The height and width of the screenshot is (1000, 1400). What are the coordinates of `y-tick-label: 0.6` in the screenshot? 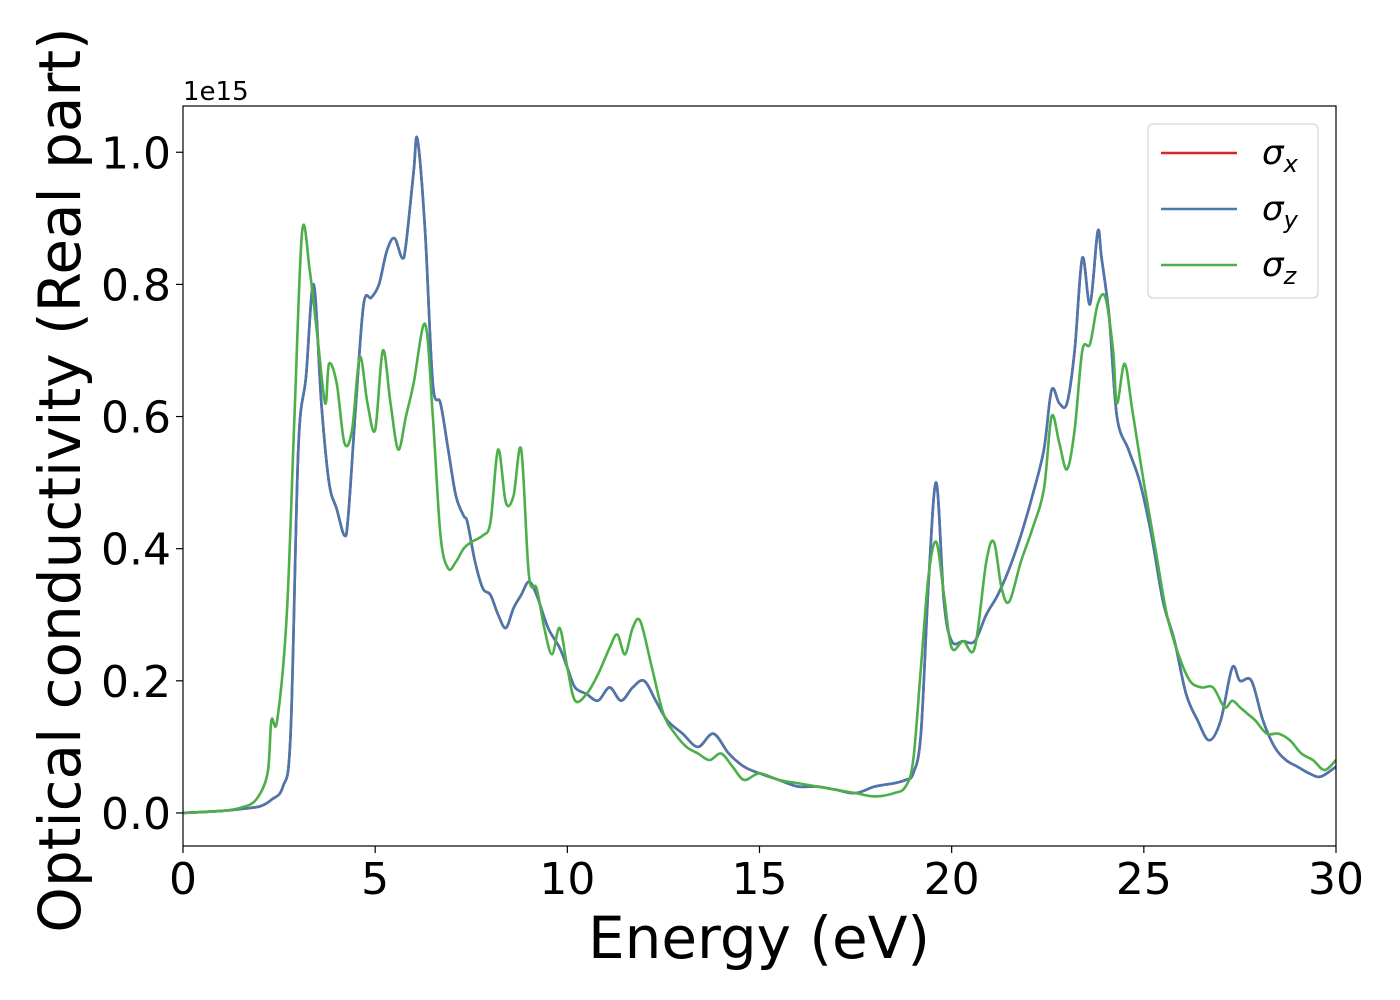 It's located at (136, 418).